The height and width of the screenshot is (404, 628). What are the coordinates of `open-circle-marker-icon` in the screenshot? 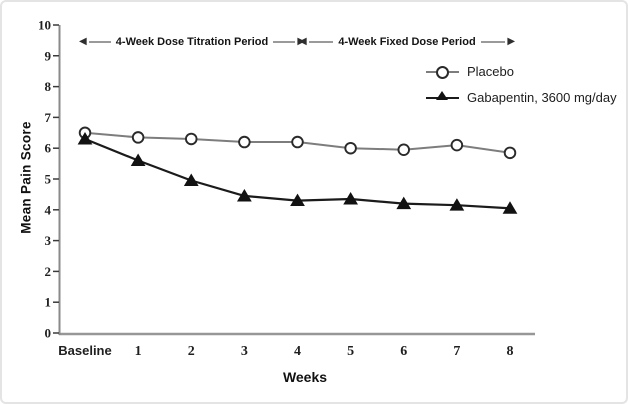 It's located at (442, 72).